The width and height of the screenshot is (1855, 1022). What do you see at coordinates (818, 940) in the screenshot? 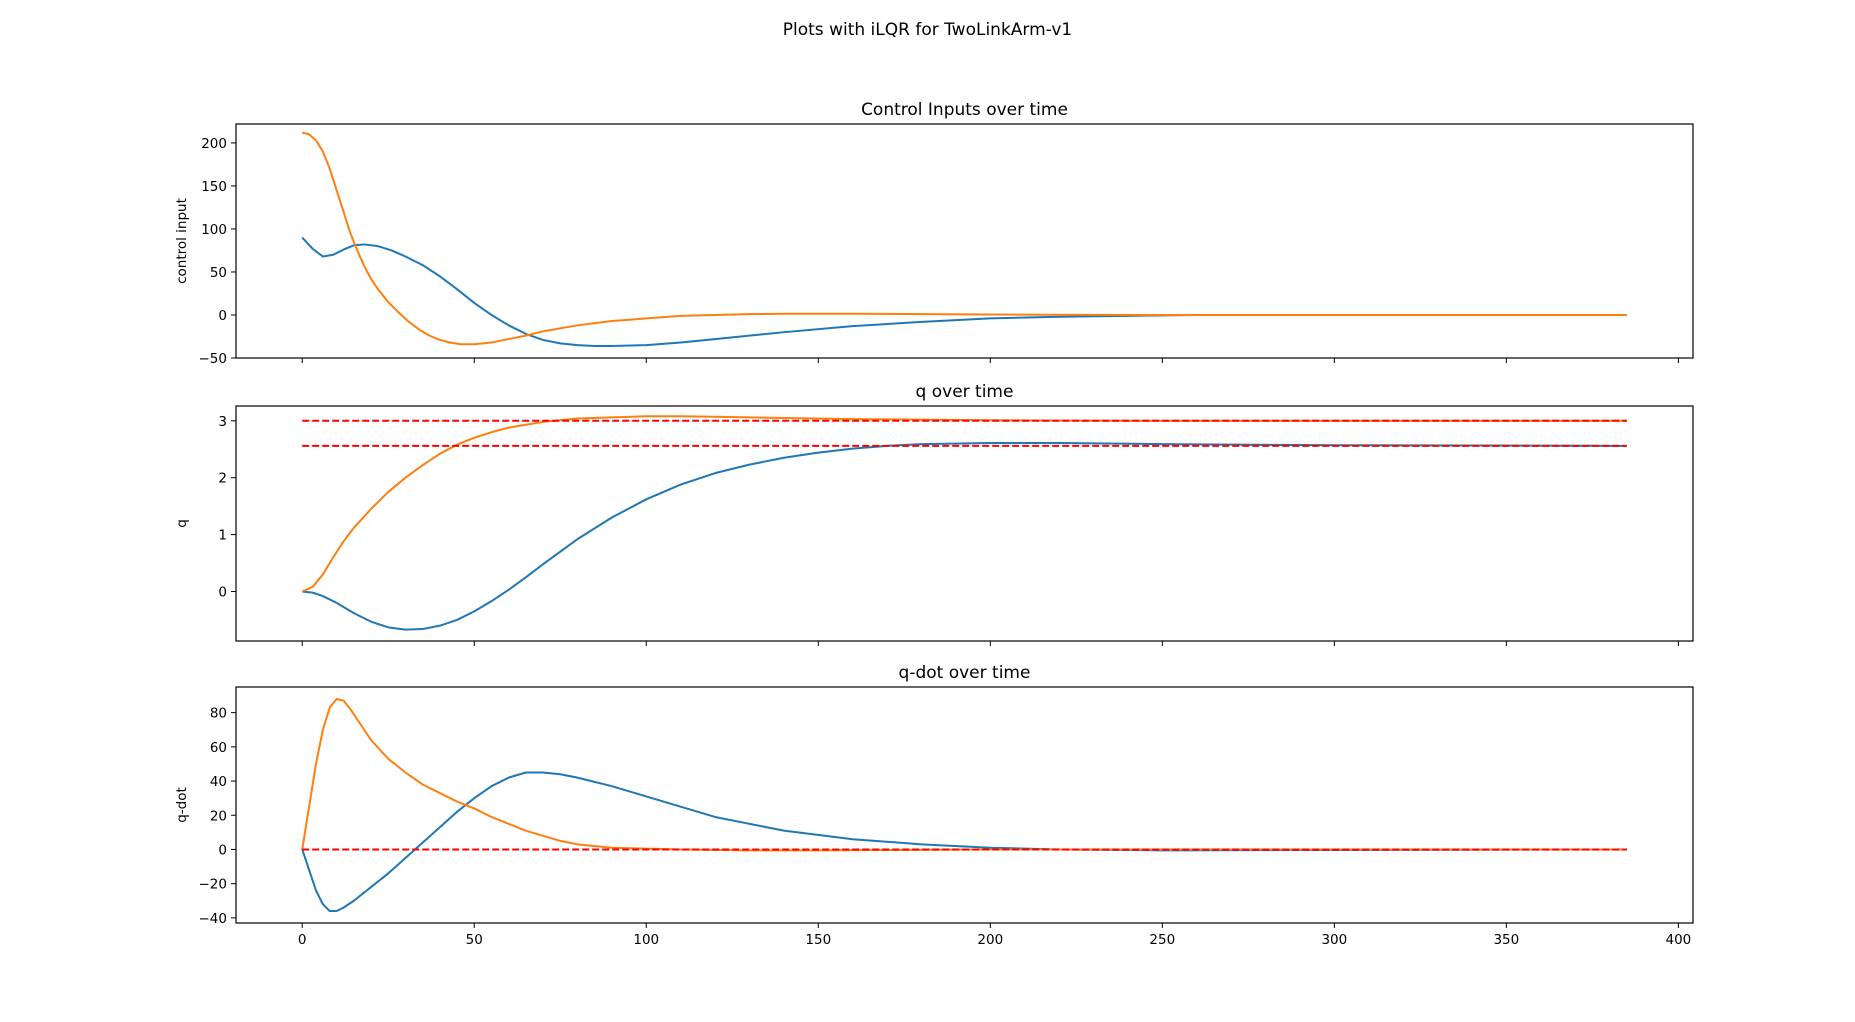
I see `x-tick-label: 150` at bounding box center [818, 940].